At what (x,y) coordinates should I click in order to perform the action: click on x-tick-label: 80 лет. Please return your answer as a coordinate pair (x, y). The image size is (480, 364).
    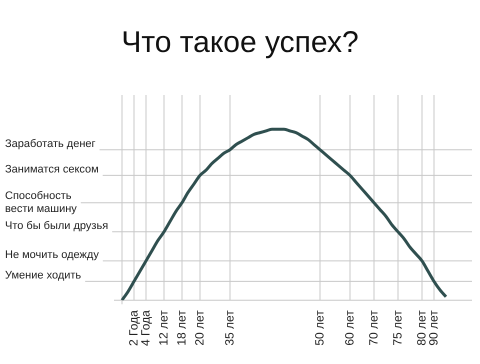
    Looking at the image, I should click on (421, 328).